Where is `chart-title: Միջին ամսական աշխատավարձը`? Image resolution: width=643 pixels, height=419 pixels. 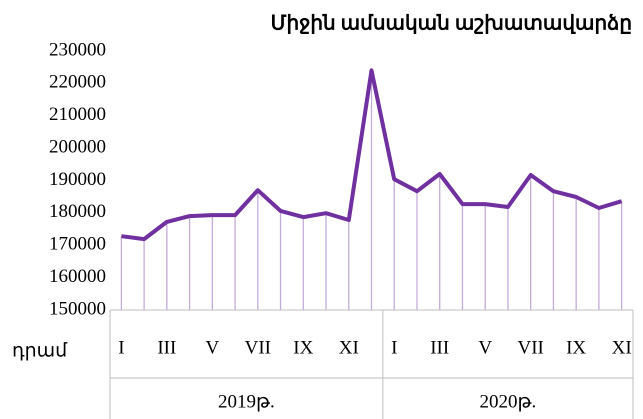 chart-title: Միջին ամսական աշխատավարձը is located at coordinates (451, 24).